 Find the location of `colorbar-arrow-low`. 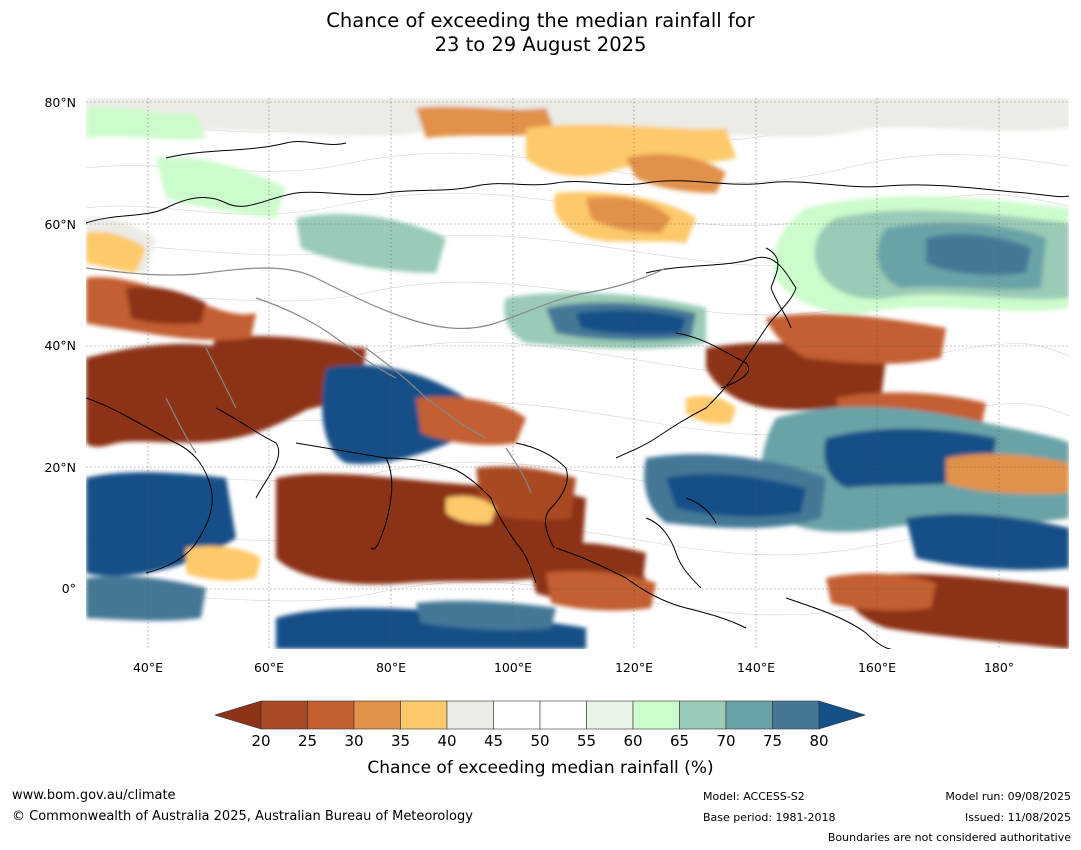

colorbar-arrow-low is located at coordinates (237, 715).